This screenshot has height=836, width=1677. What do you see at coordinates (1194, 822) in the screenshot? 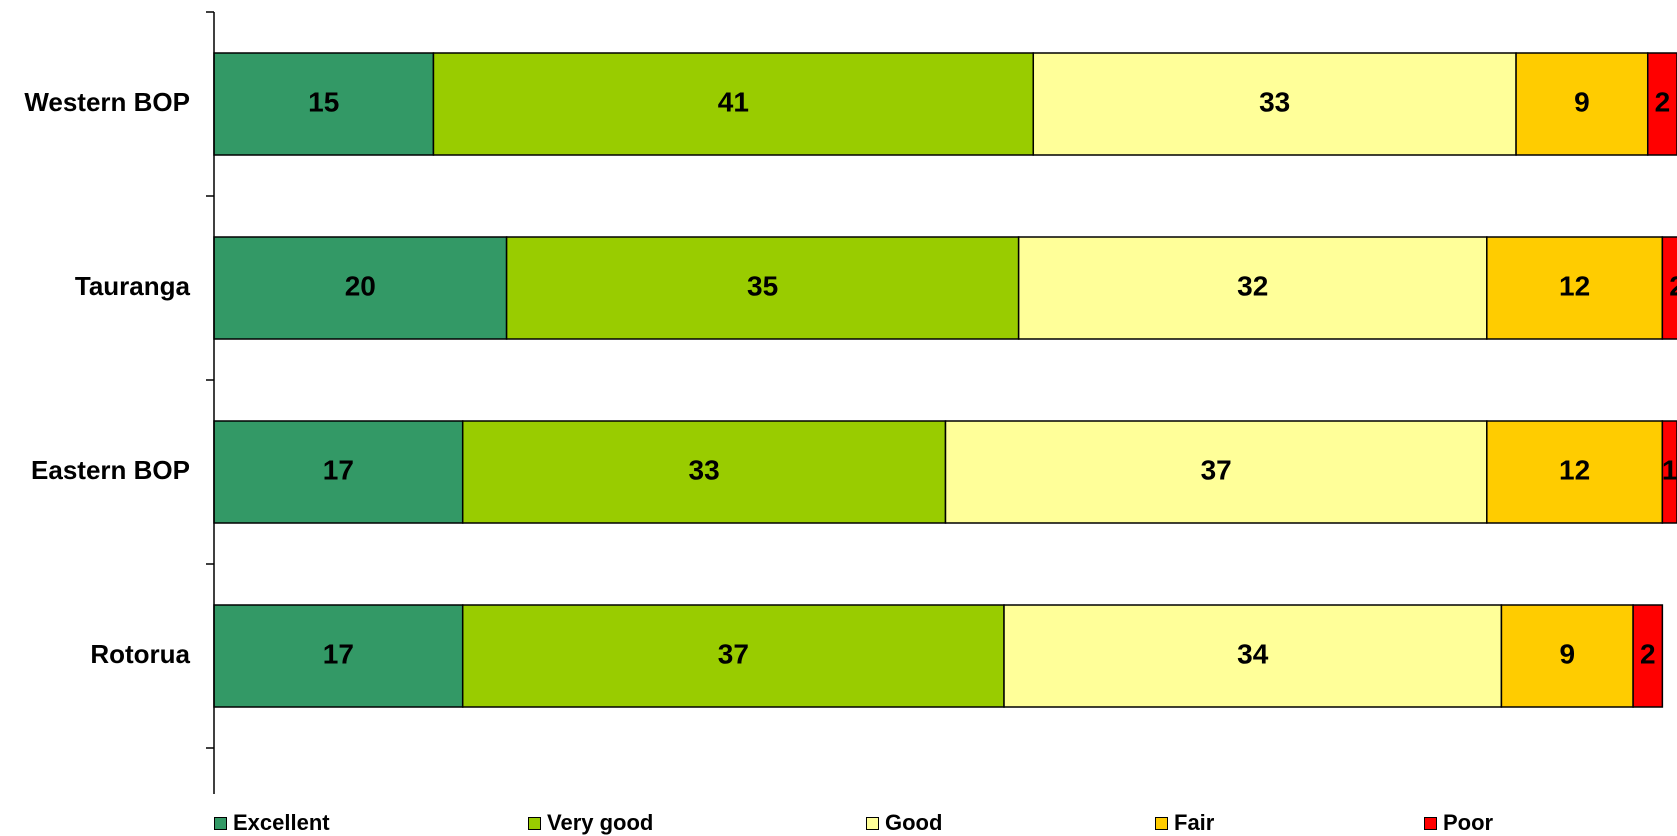
I see `legend-label: Fair` at bounding box center [1194, 822].